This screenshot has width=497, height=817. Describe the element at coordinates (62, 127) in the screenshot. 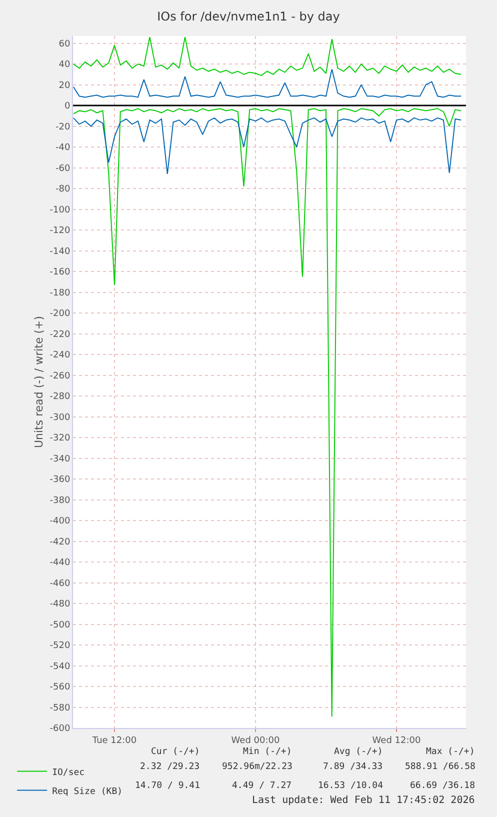

I see `y-tick-label: -20` at that location.